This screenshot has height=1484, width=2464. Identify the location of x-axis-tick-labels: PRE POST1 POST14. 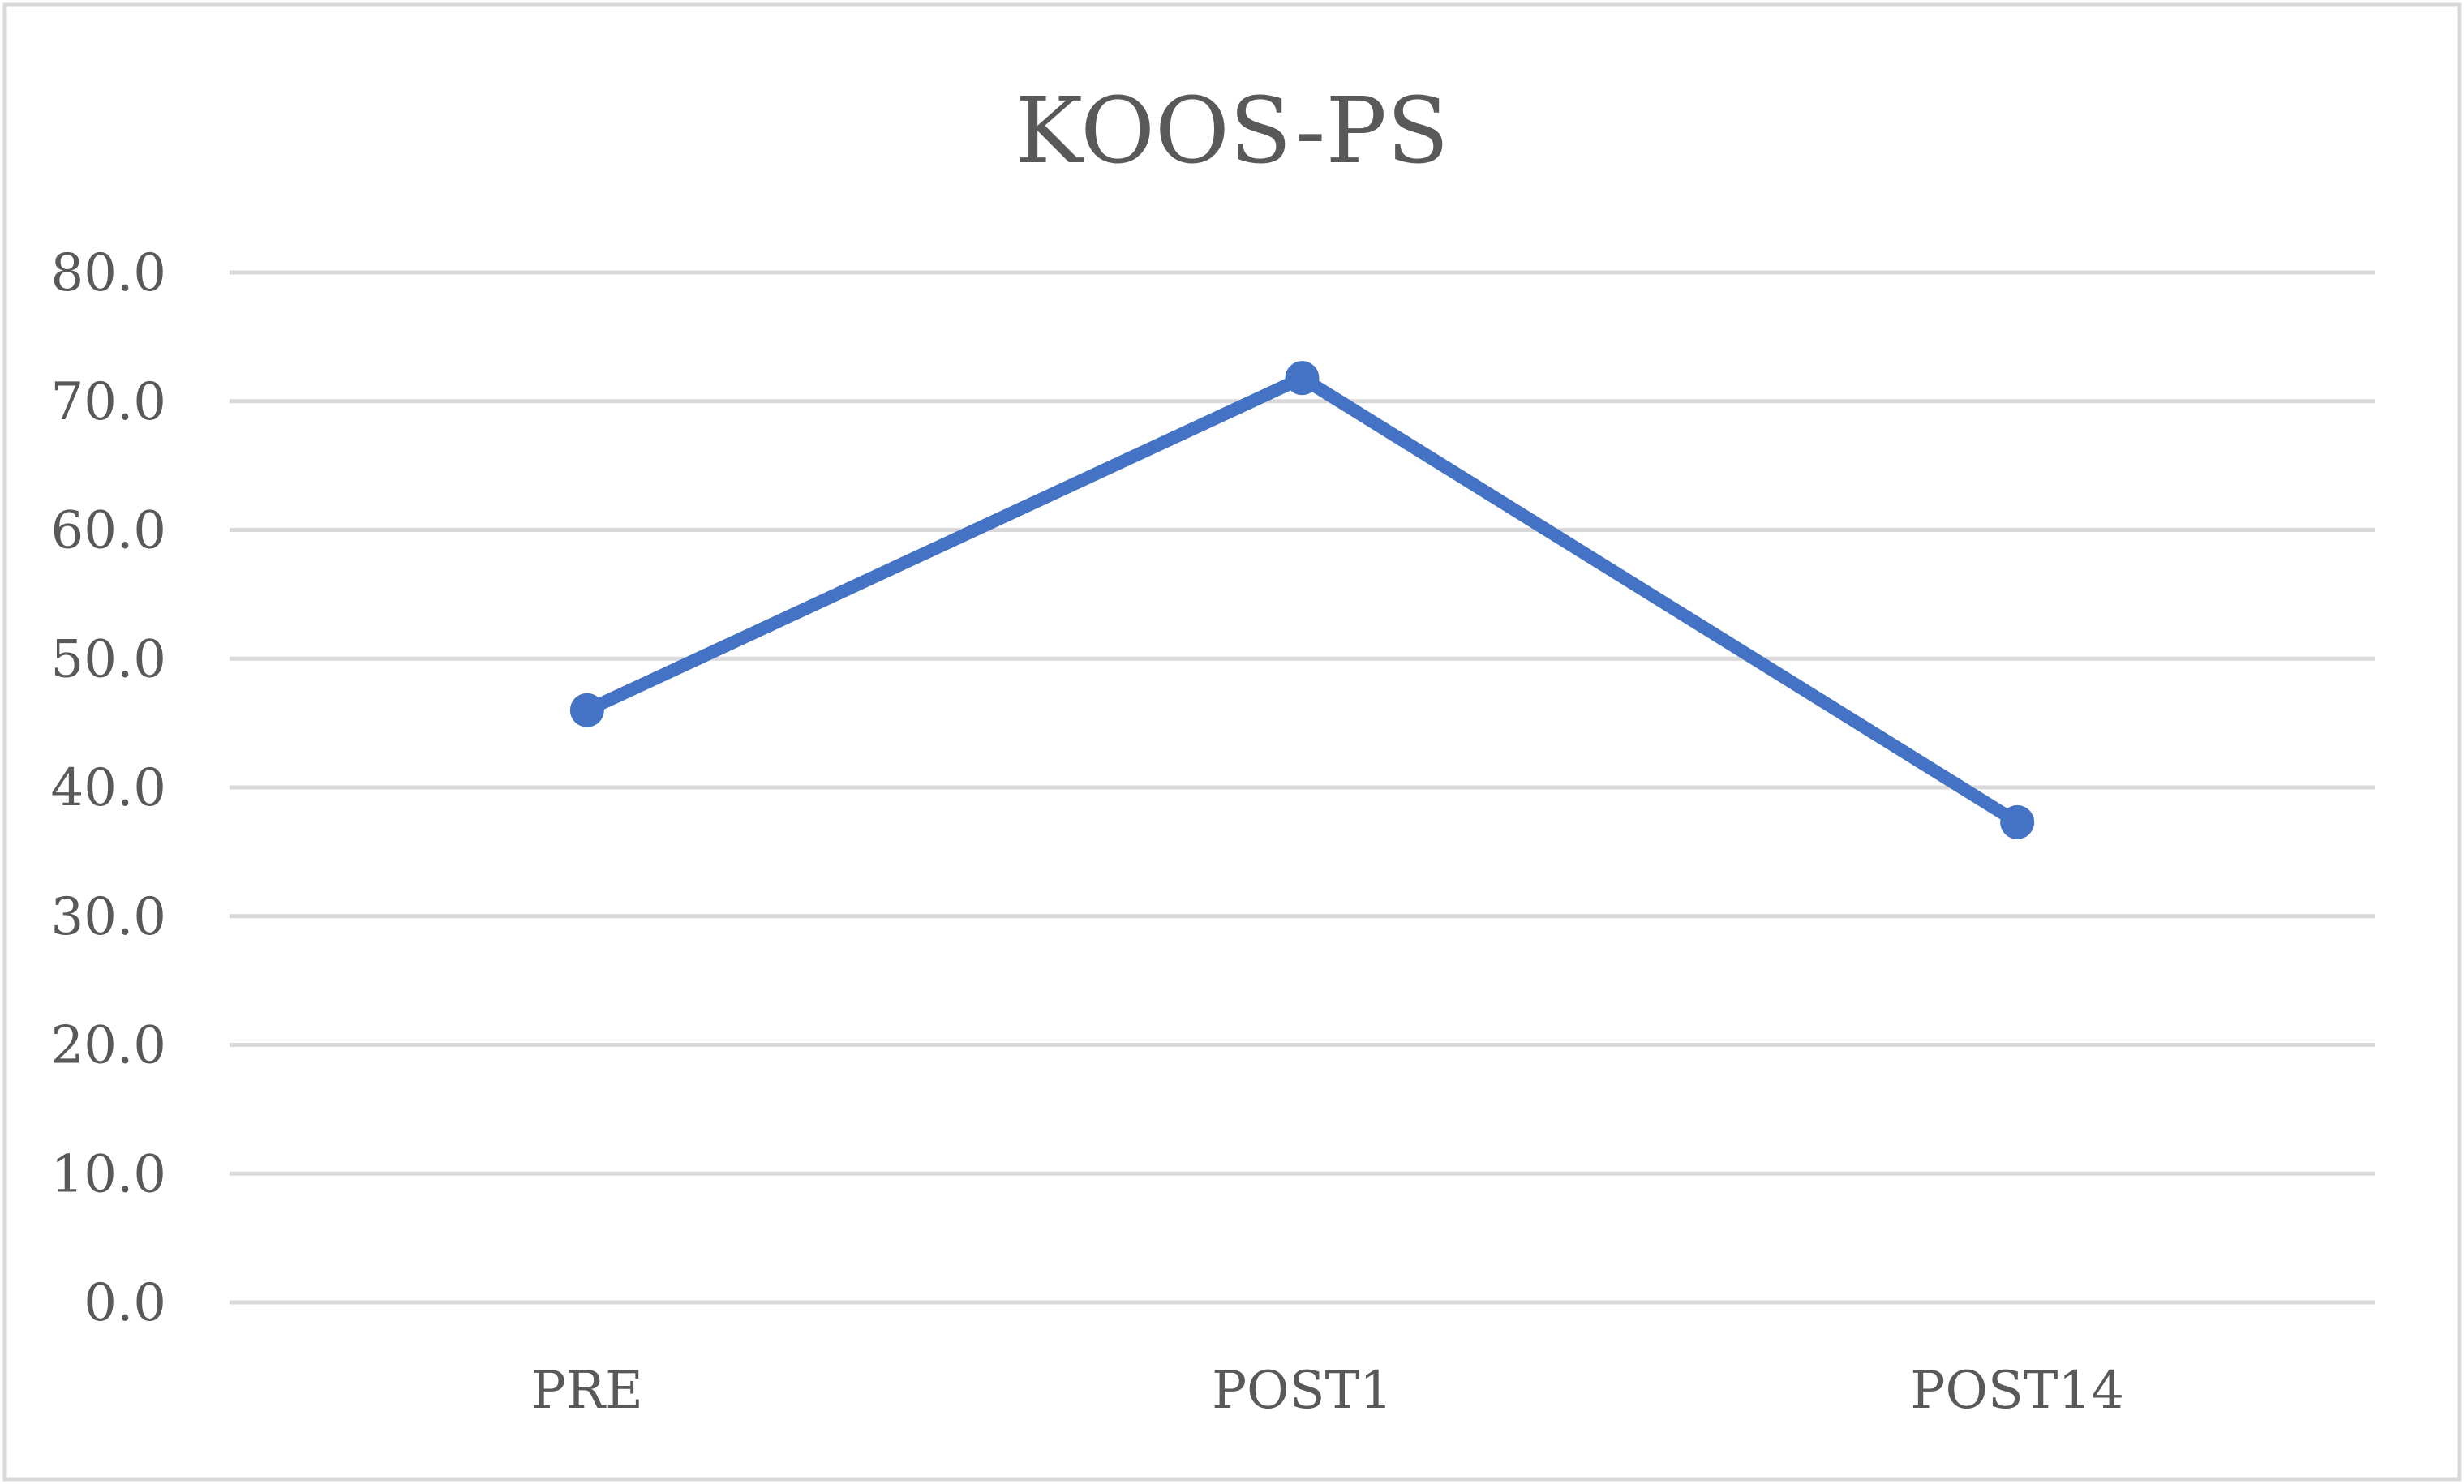
(1327, 1391).